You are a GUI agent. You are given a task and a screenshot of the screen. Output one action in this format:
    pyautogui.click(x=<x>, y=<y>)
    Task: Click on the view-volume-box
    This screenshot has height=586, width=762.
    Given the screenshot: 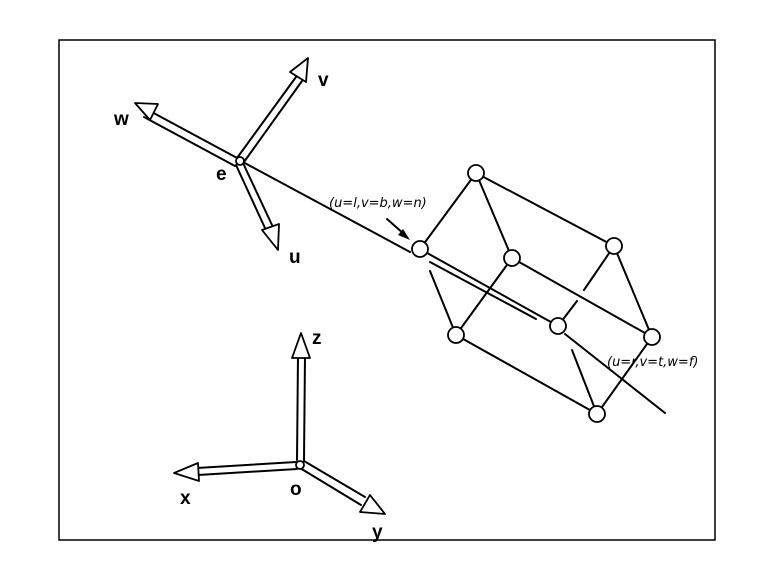 What is the action you would take?
    pyautogui.click(x=536, y=293)
    